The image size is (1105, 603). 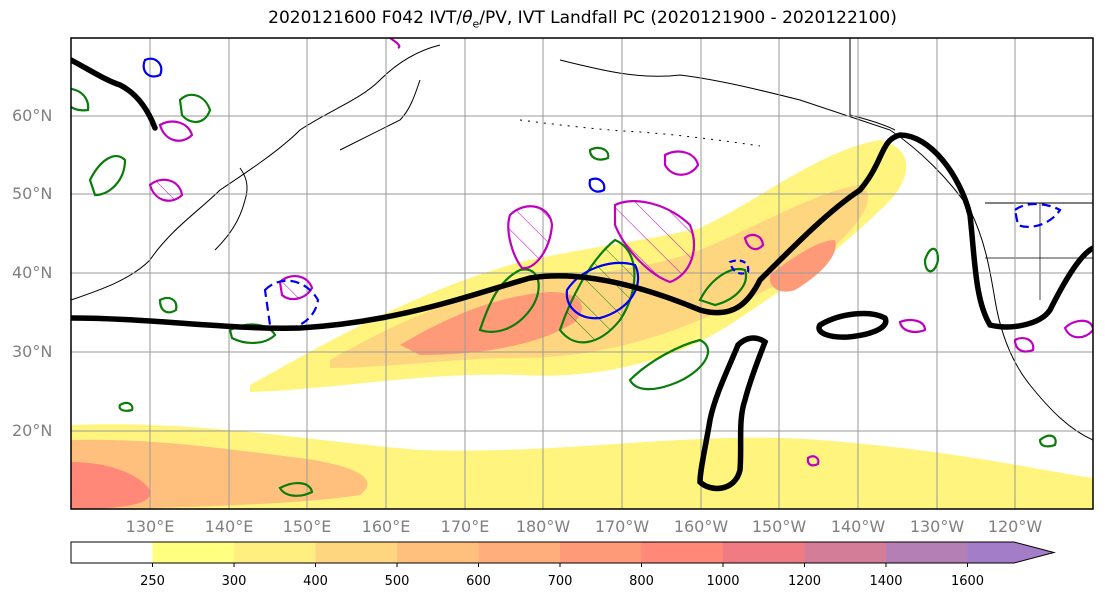 What do you see at coordinates (478, 581) in the screenshot?
I see `colorbar-tick-label: 600` at bounding box center [478, 581].